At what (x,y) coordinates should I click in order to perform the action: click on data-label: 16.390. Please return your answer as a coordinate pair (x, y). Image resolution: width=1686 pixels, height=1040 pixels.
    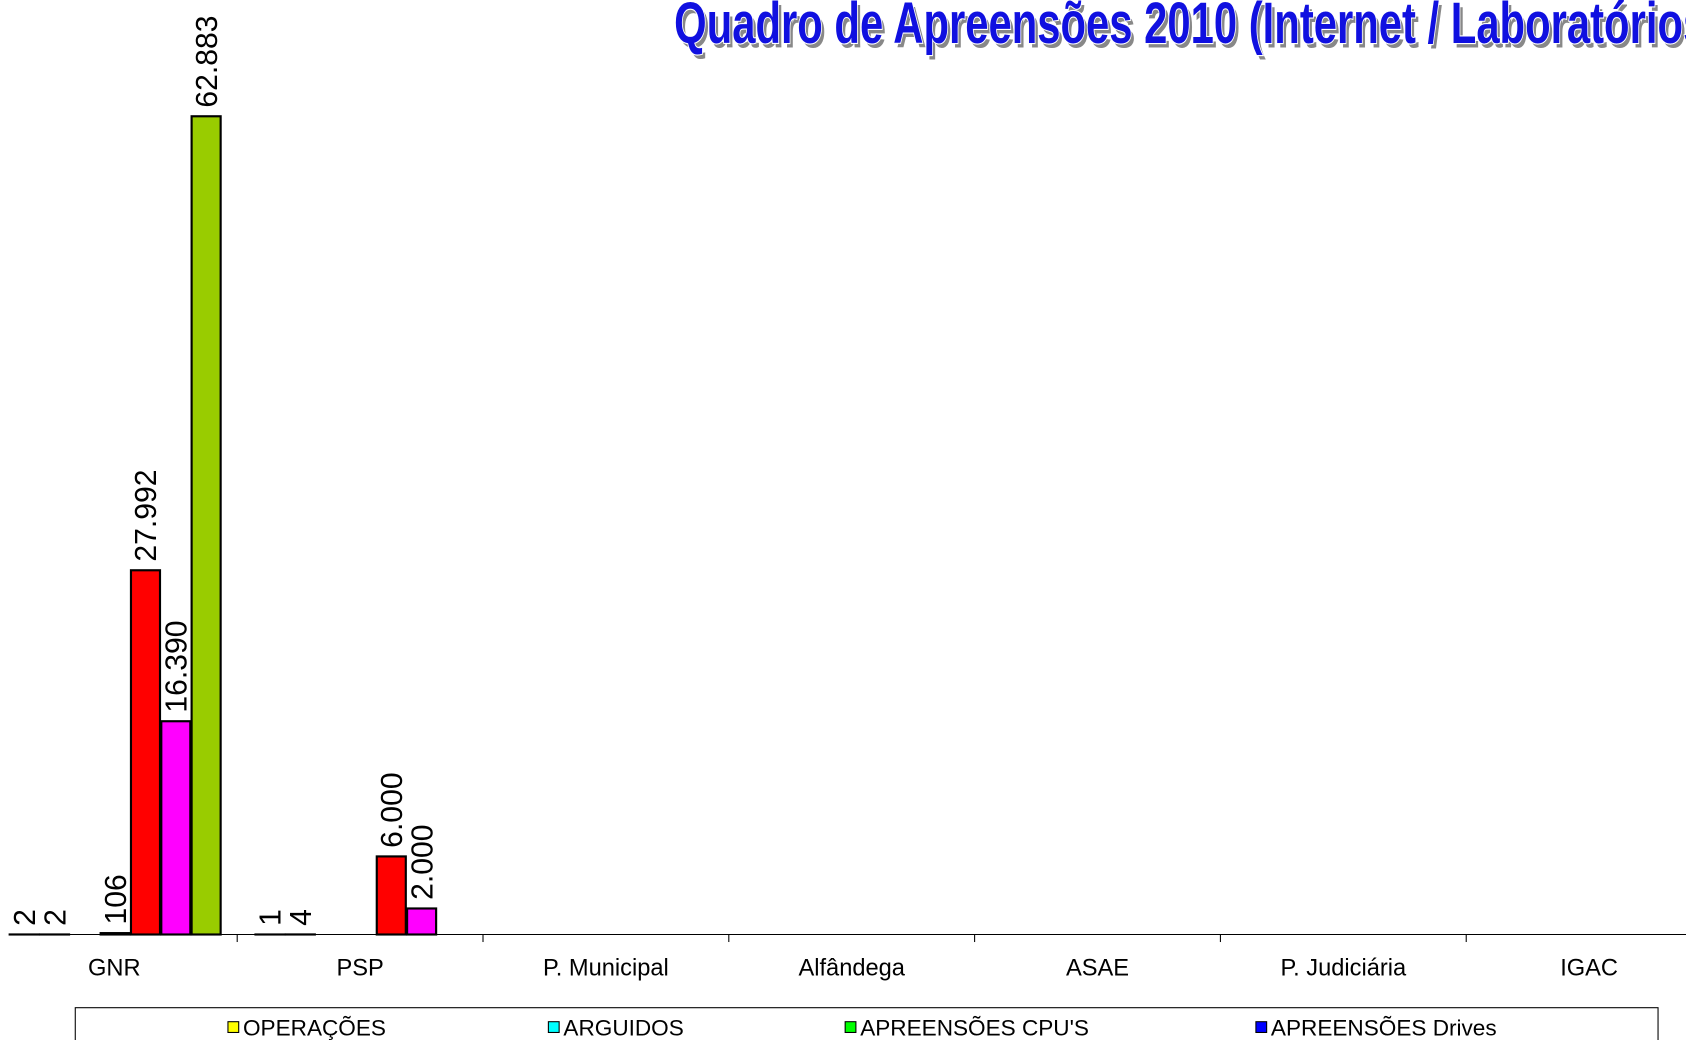
    Looking at the image, I should click on (177, 666).